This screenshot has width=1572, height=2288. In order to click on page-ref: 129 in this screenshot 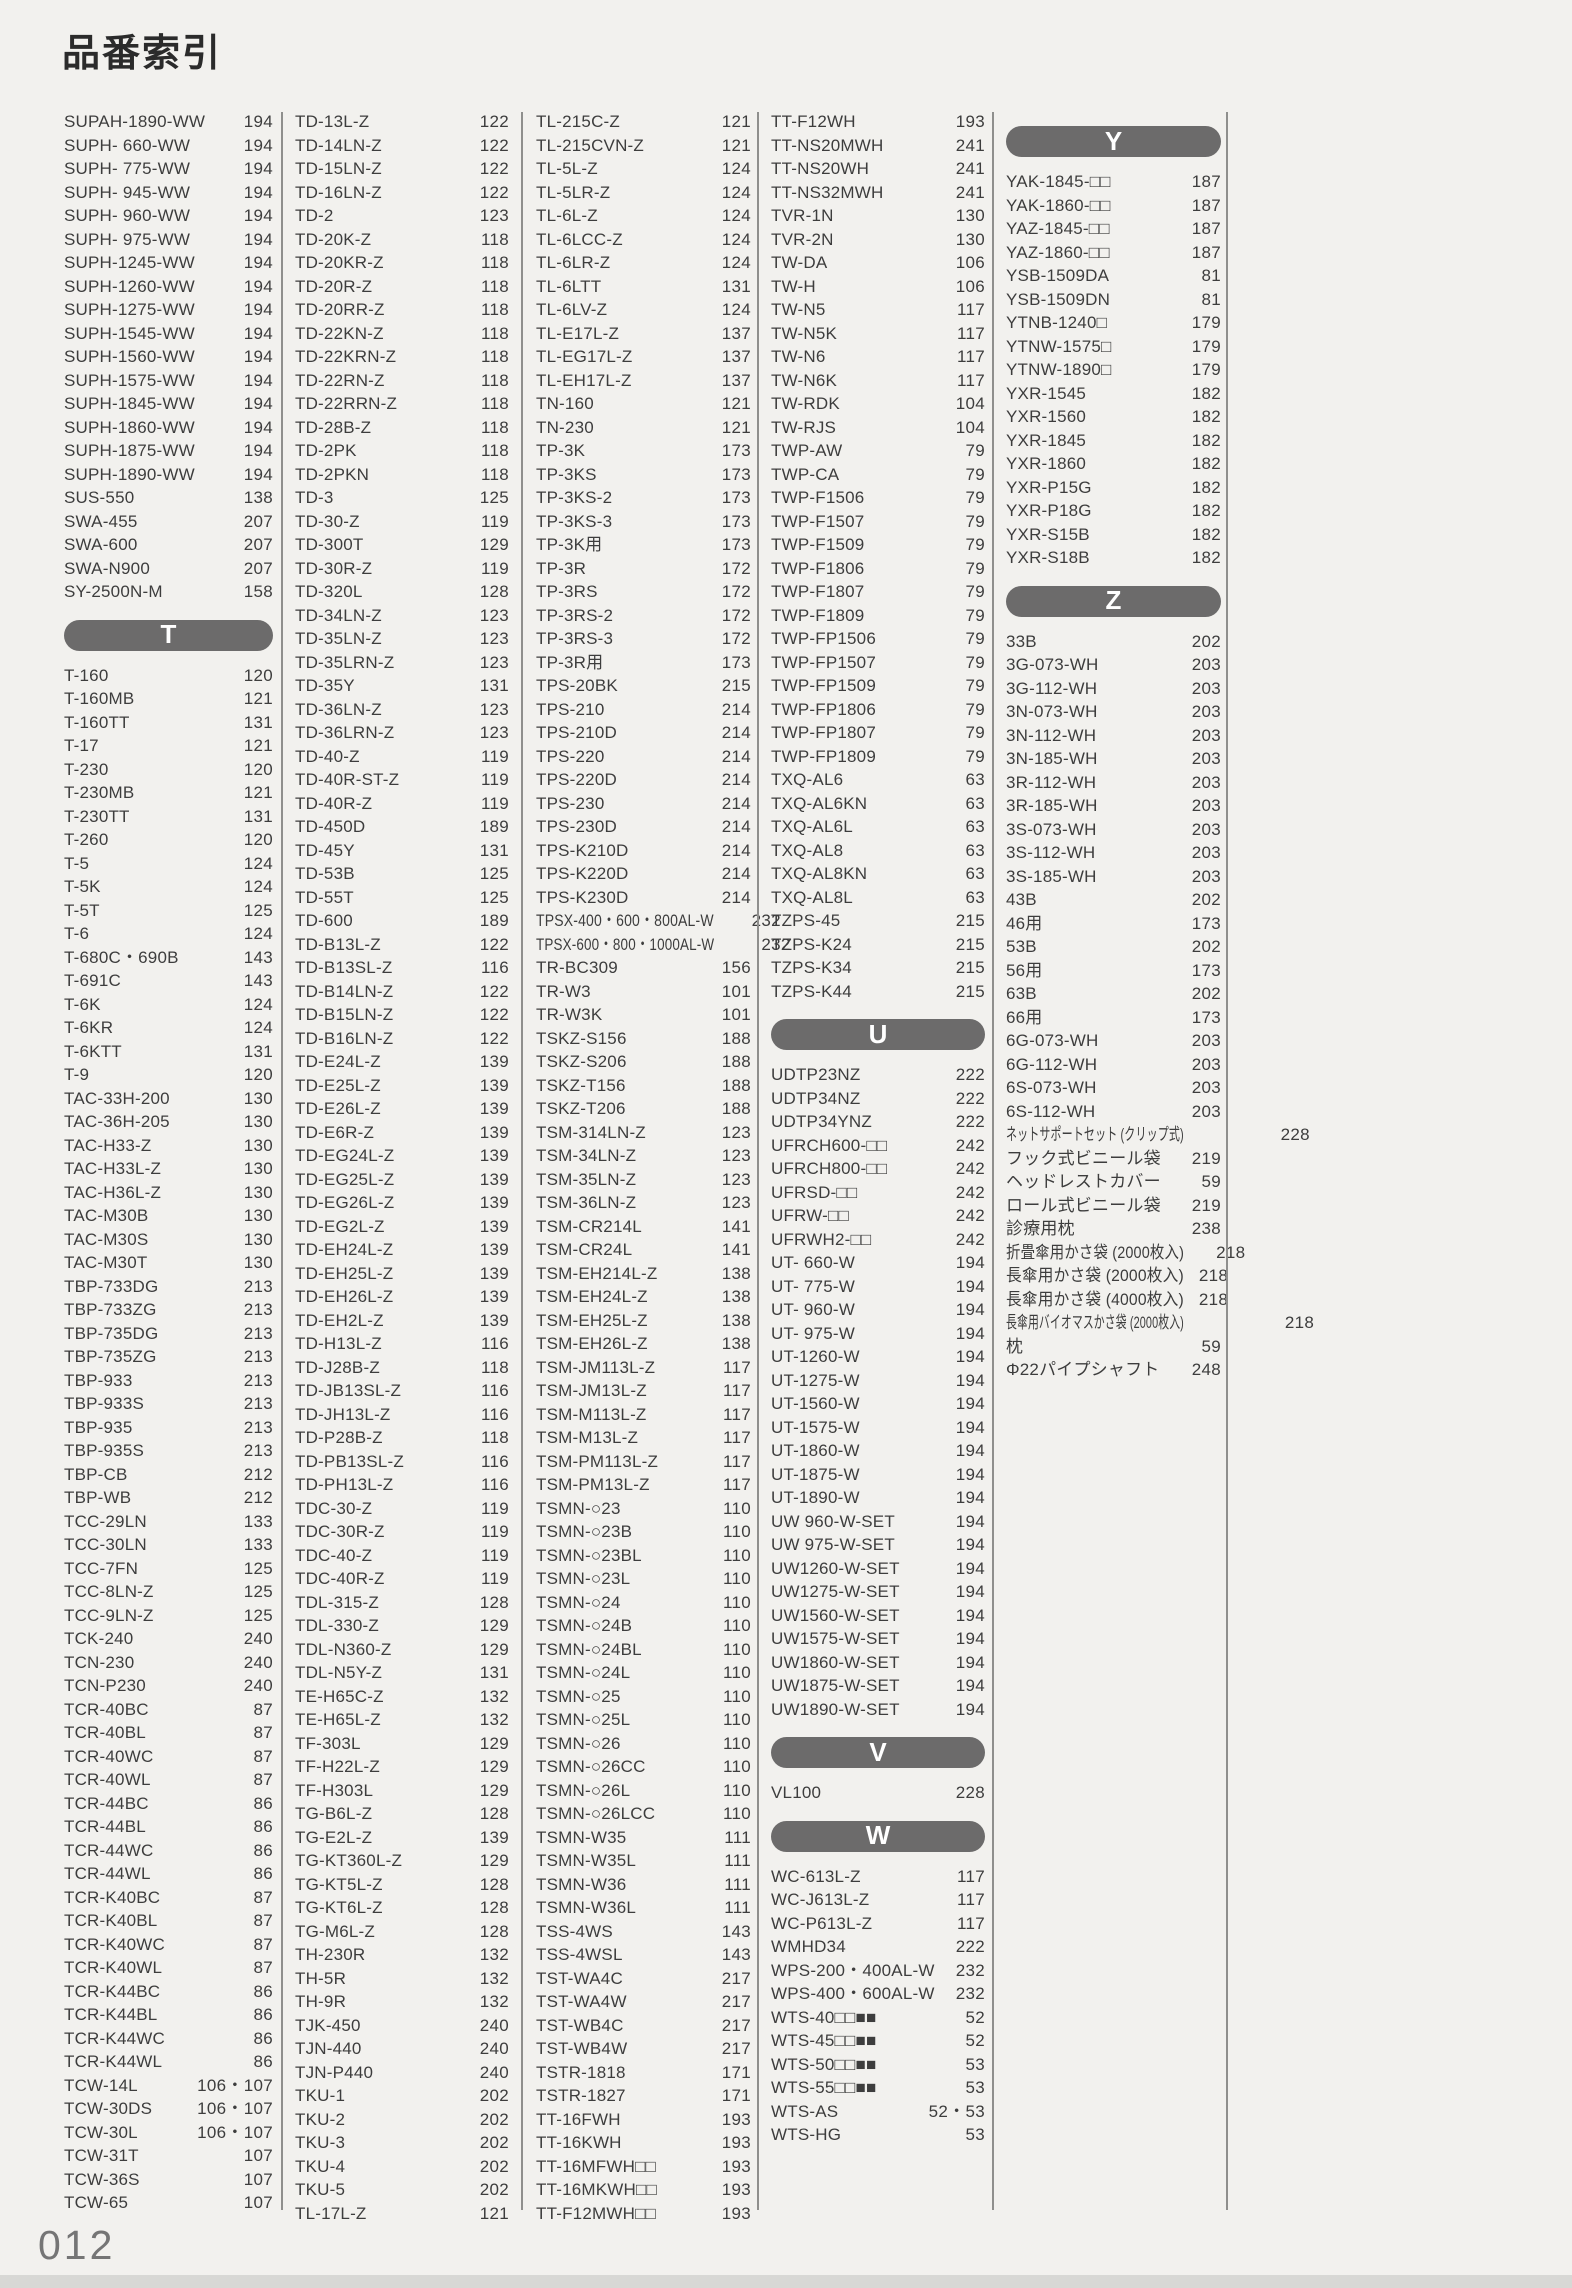, I will do `click(494, 1649)`.